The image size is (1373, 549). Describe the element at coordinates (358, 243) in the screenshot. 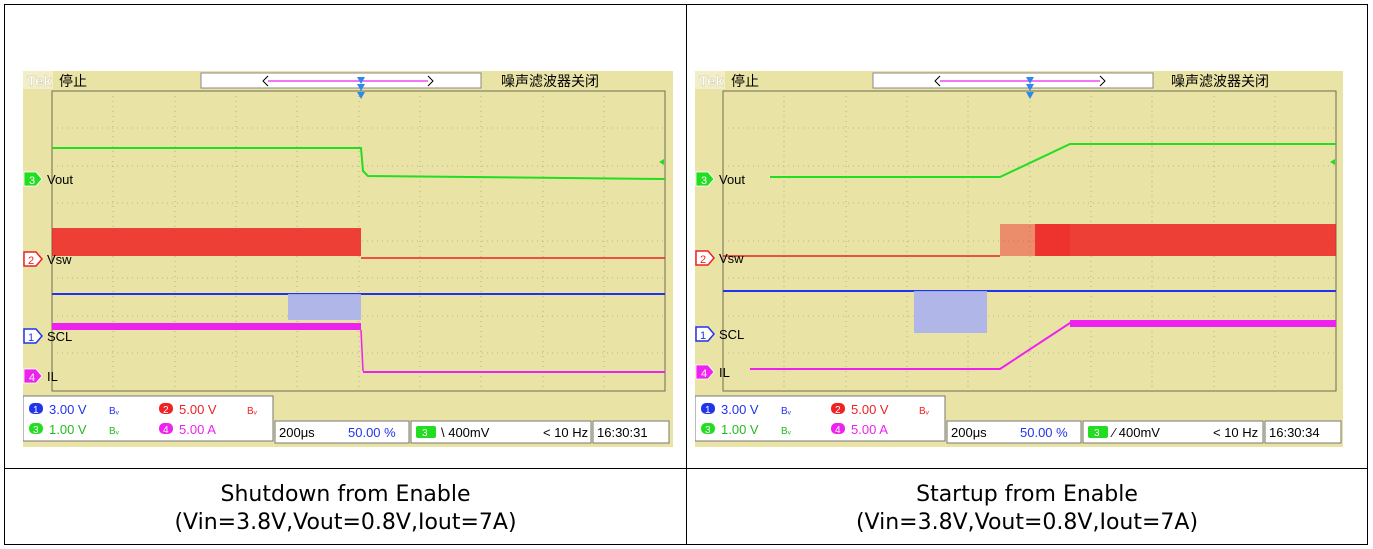

I see `left-vsw-trace` at that location.